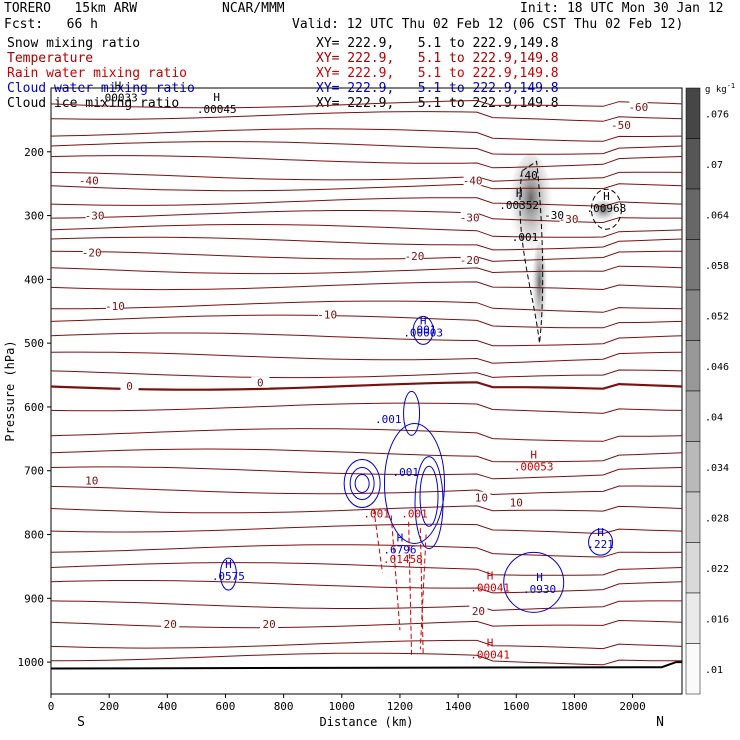 This screenshot has height=740, width=740. Describe the element at coordinates (490, 655) in the screenshot. I see `extremum-value: .00041` at that location.